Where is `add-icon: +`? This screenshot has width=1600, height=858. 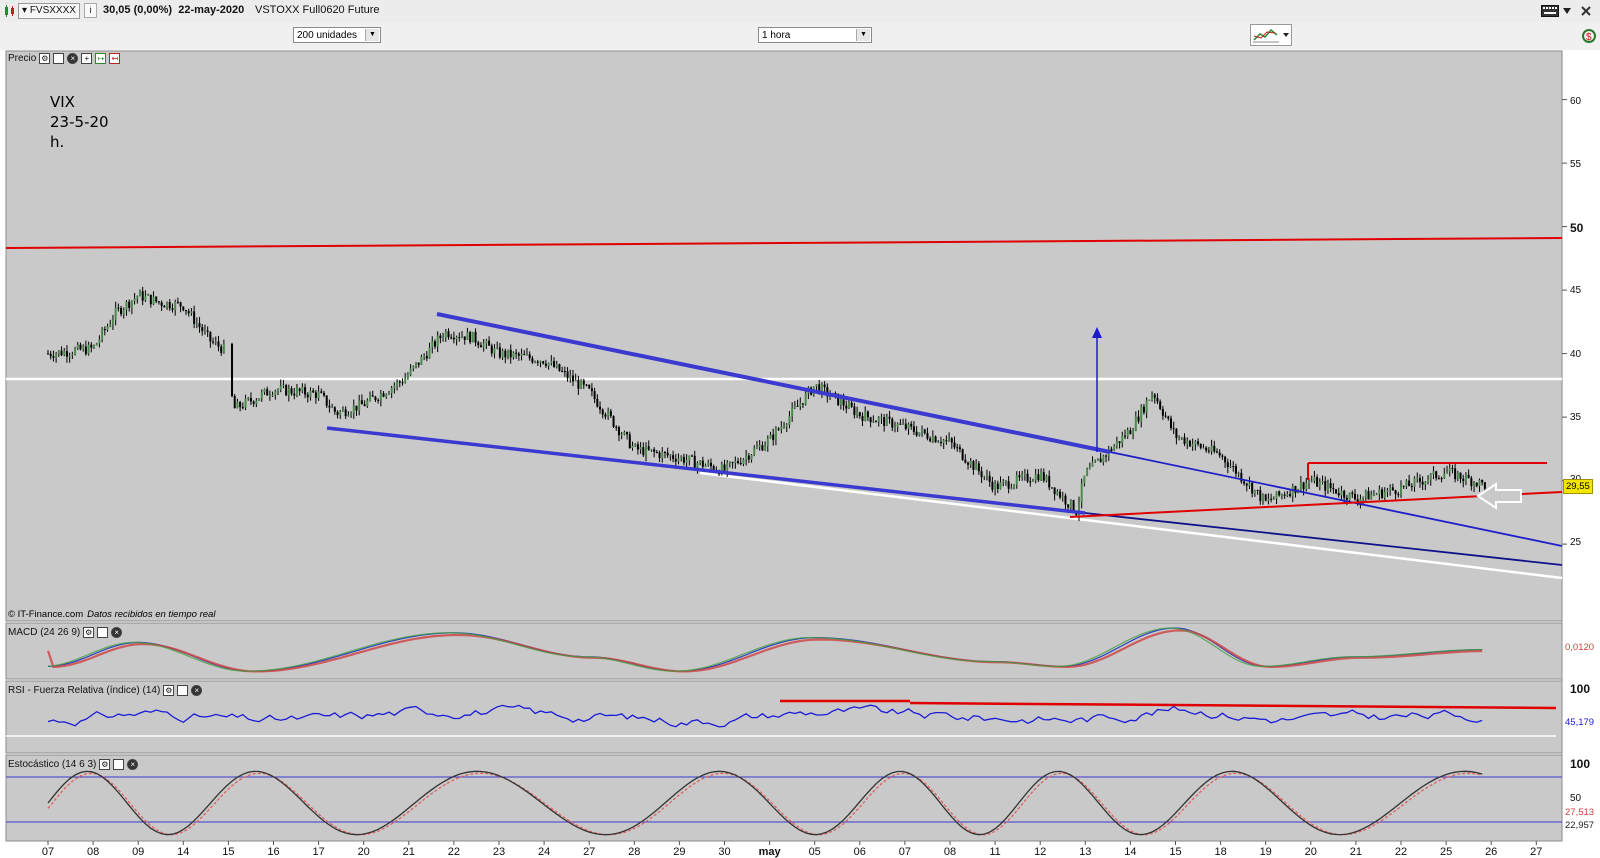 add-icon: + is located at coordinates (87, 58).